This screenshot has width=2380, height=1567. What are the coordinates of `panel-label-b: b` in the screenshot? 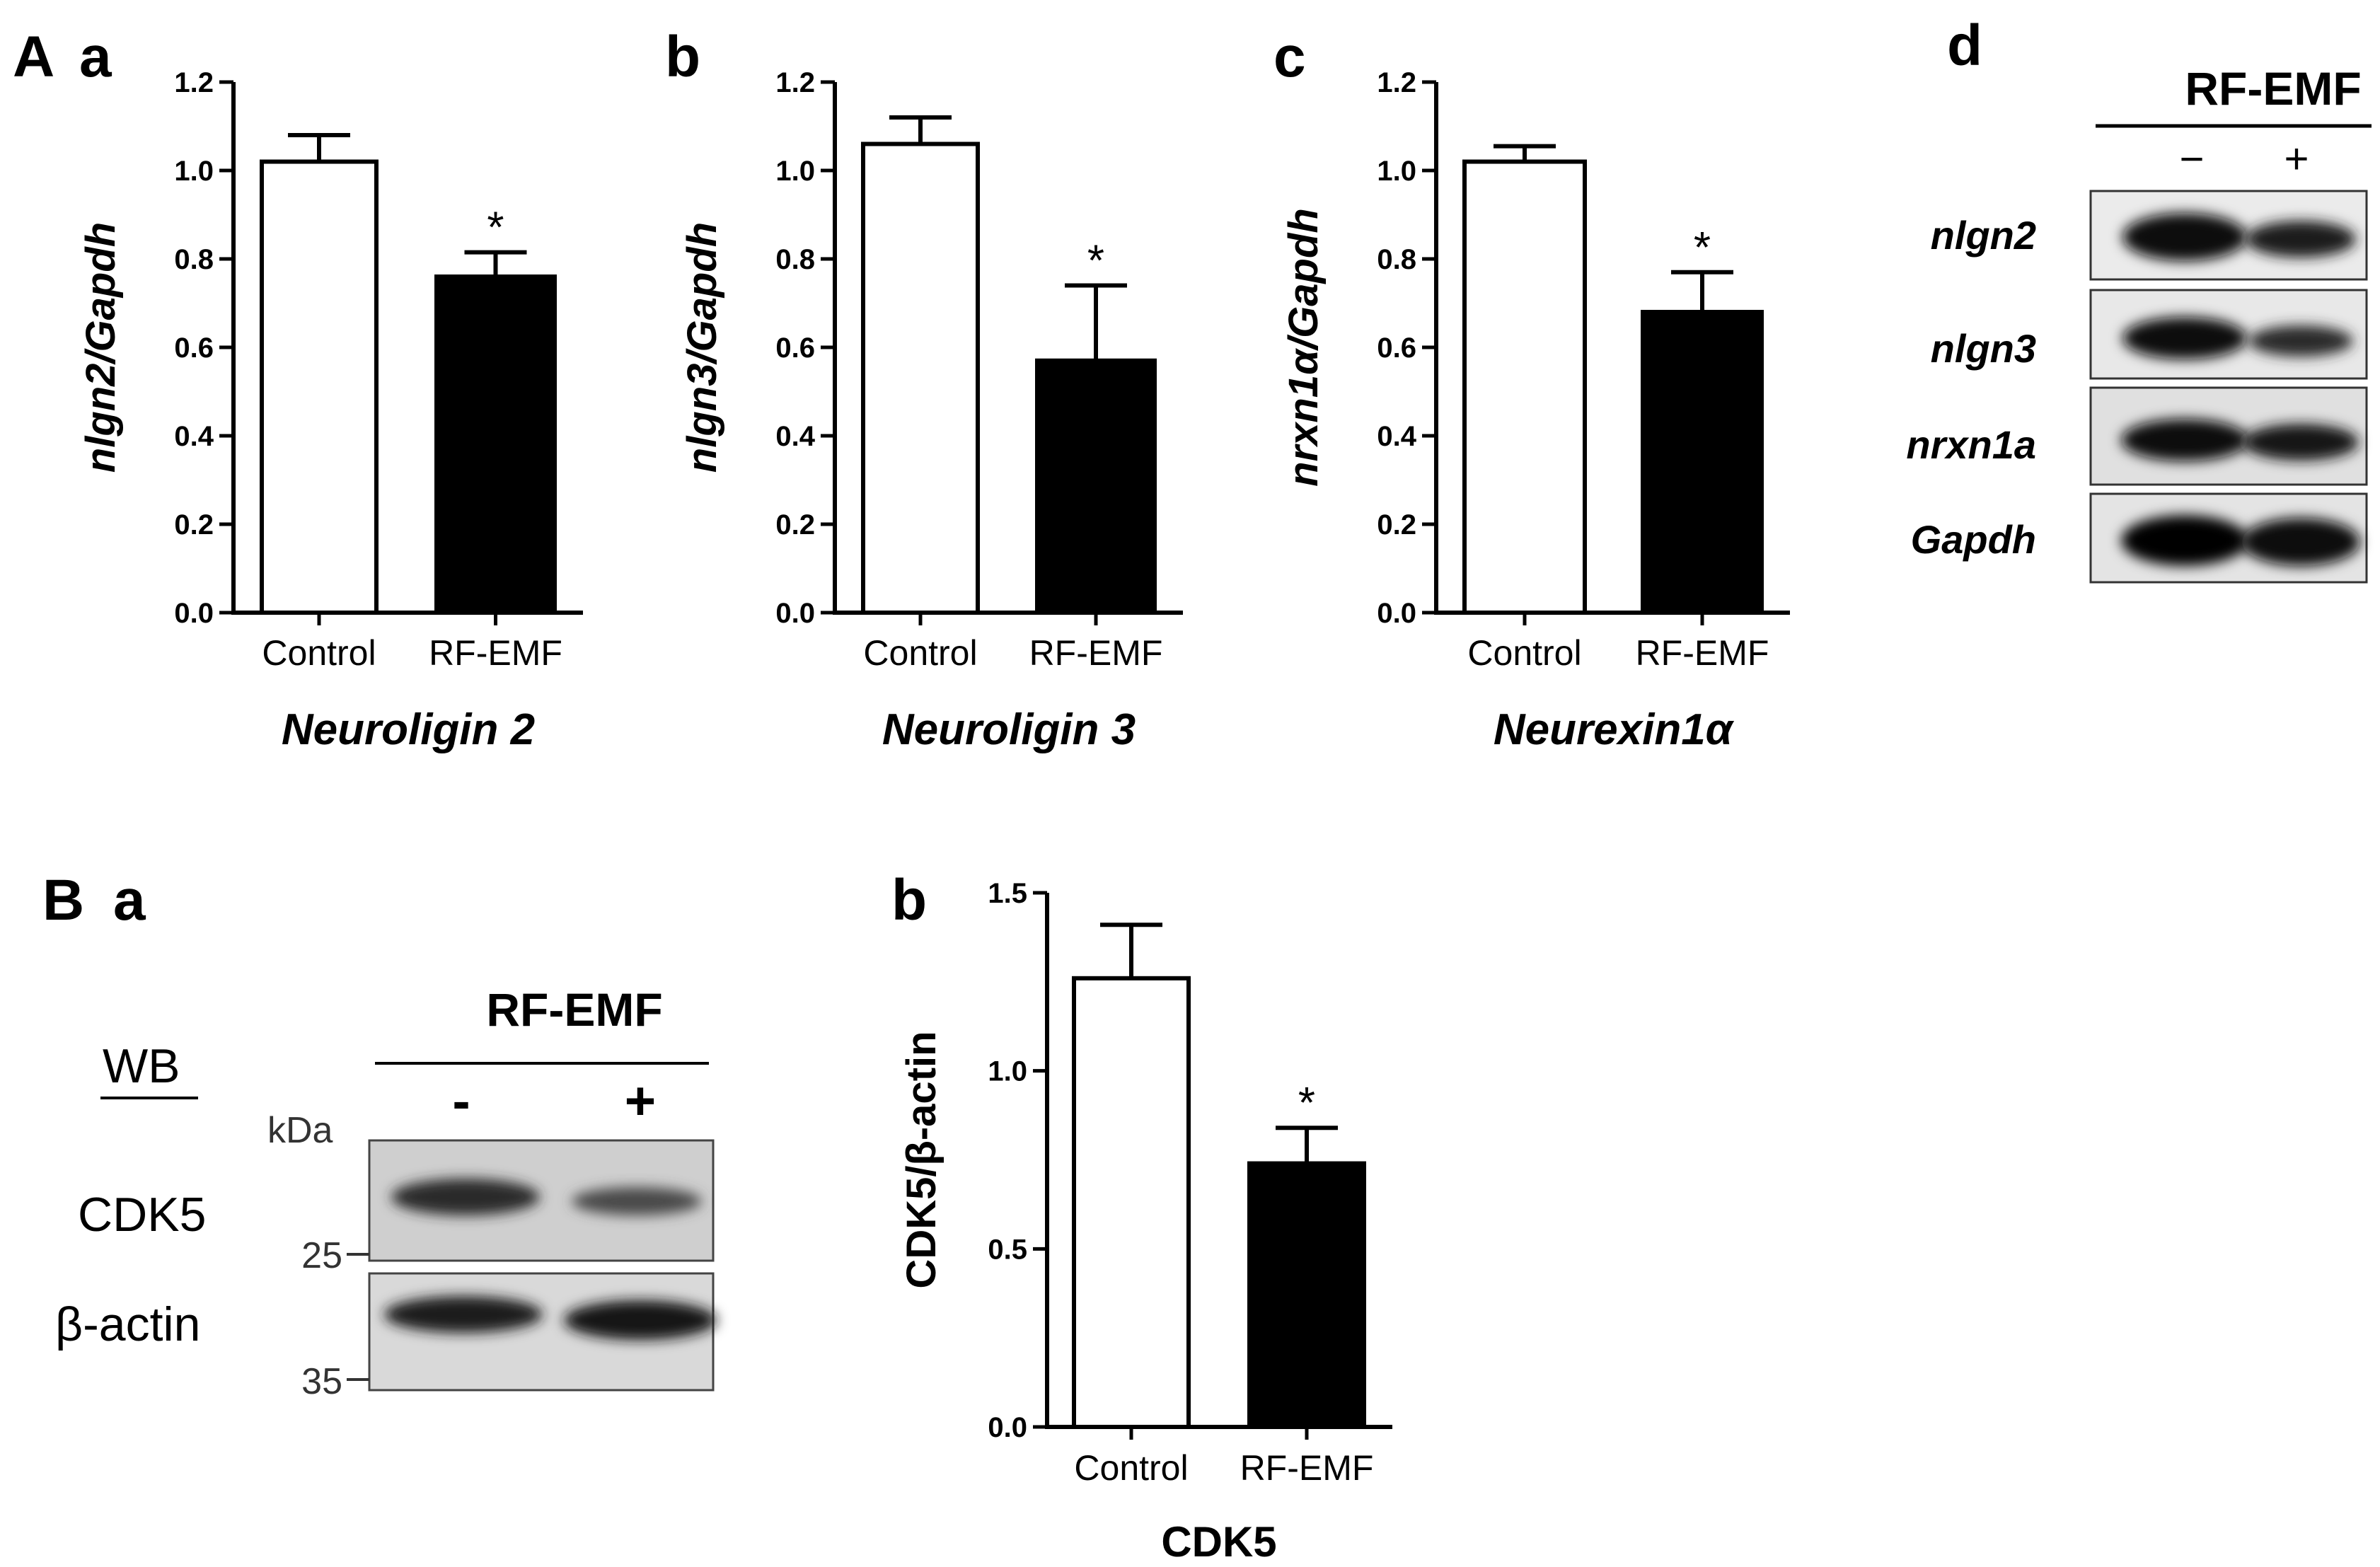 It's located at (682, 57).